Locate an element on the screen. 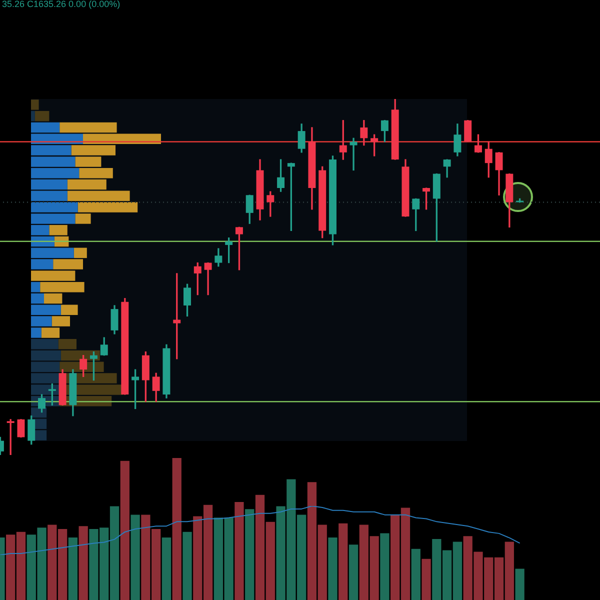 Image resolution: width=600 pixels, height=600 pixels. text: 35.26 C1635.26 0.00 (0.00%) is located at coordinates (61, 4).